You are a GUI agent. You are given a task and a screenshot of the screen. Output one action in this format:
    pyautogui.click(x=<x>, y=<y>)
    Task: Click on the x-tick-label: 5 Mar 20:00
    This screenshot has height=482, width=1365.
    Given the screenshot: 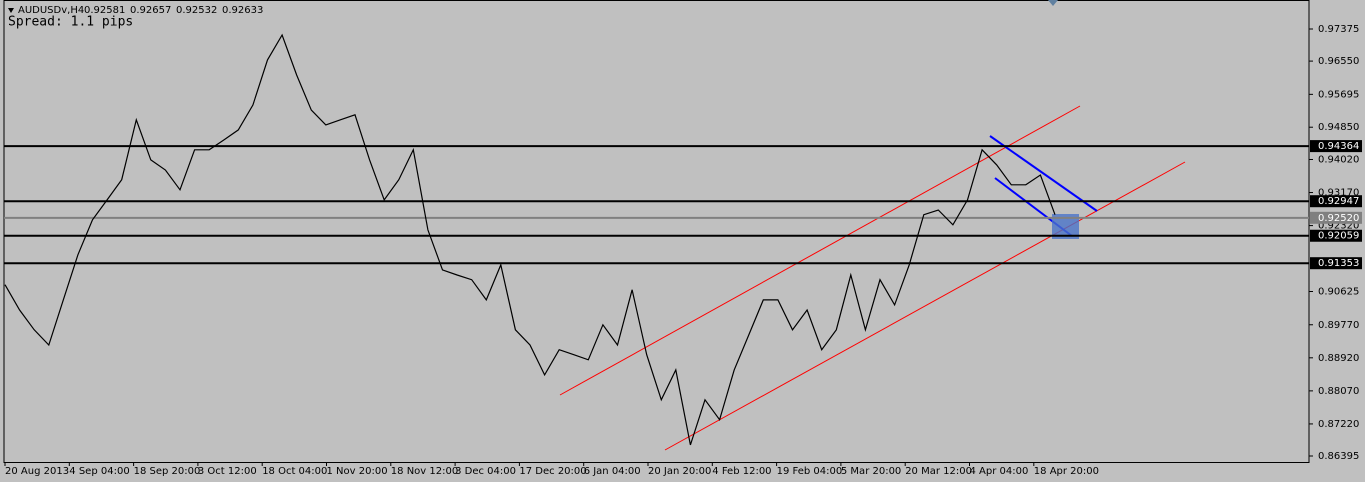 What is the action you would take?
    pyautogui.click(x=871, y=471)
    